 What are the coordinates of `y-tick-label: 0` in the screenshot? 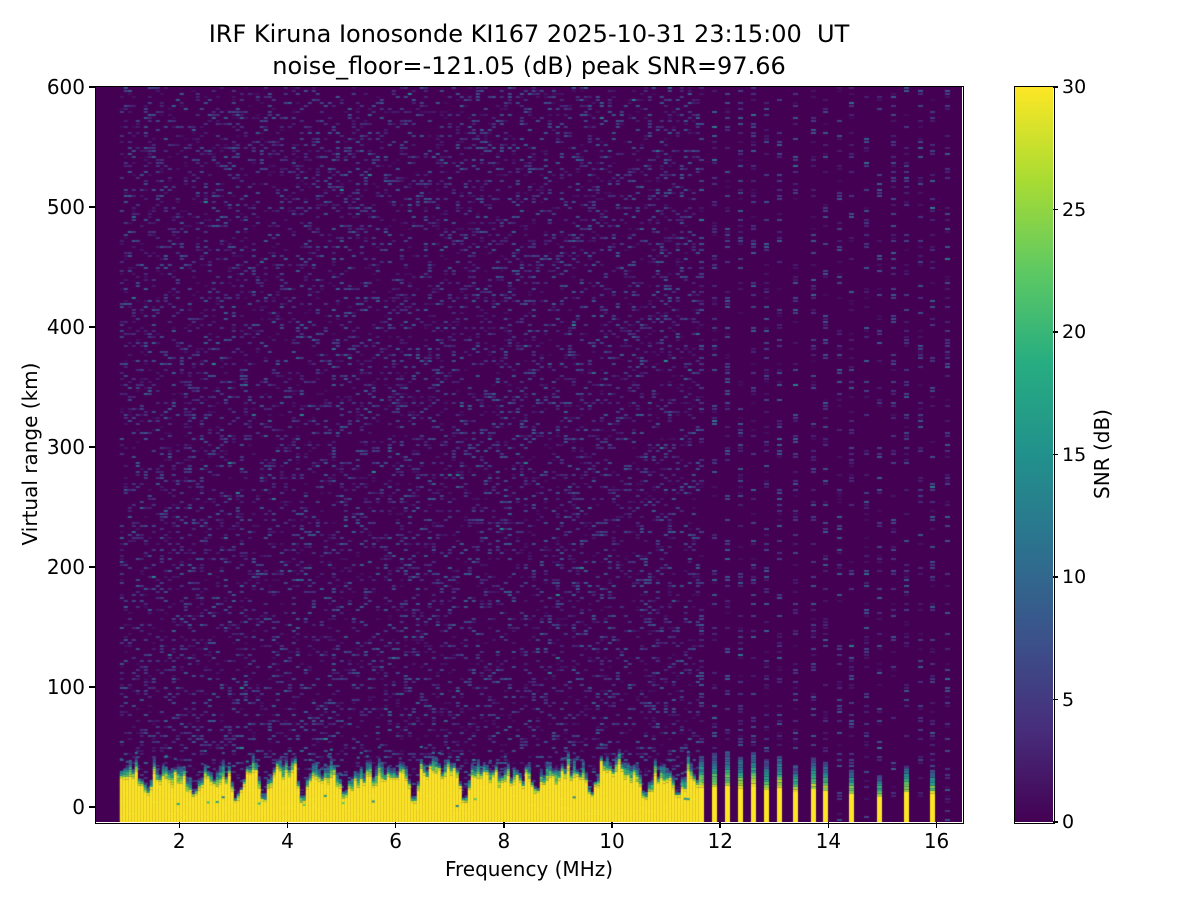 It's located at (78, 807).